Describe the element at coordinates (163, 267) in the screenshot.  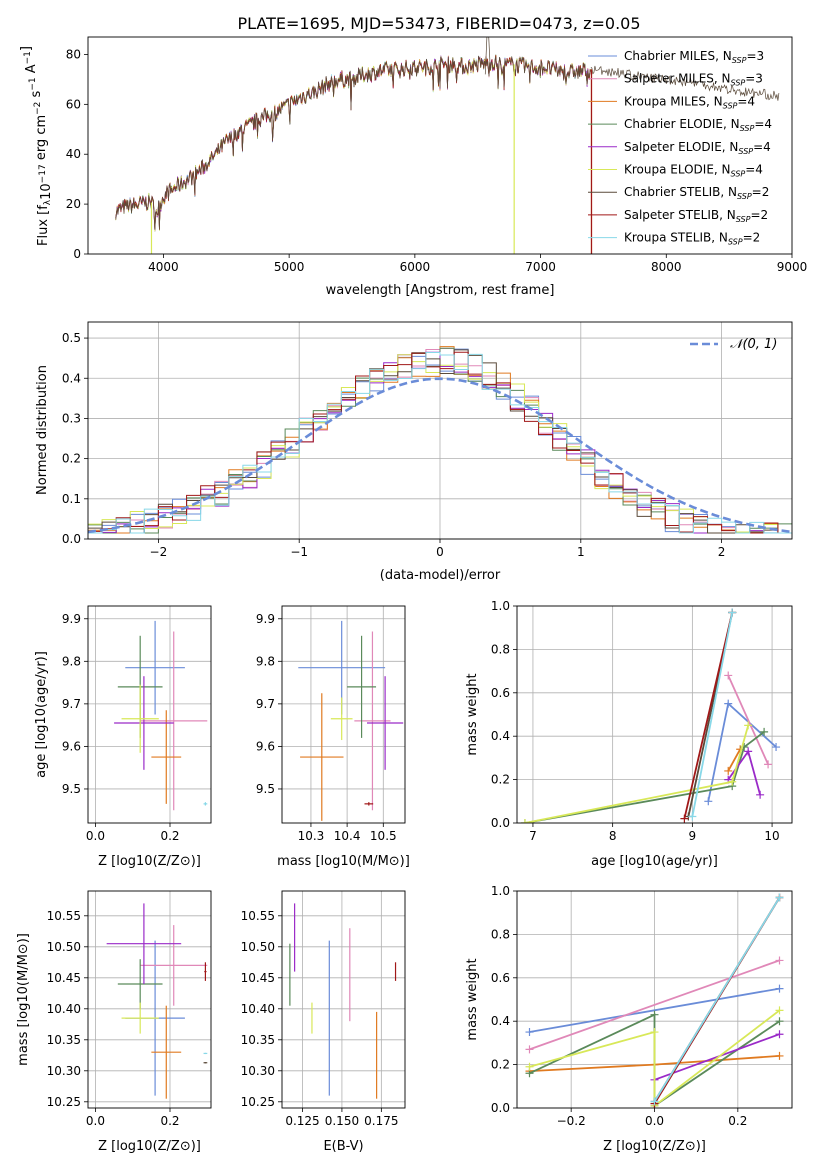
I see `x-tick-label: 4000` at that location.